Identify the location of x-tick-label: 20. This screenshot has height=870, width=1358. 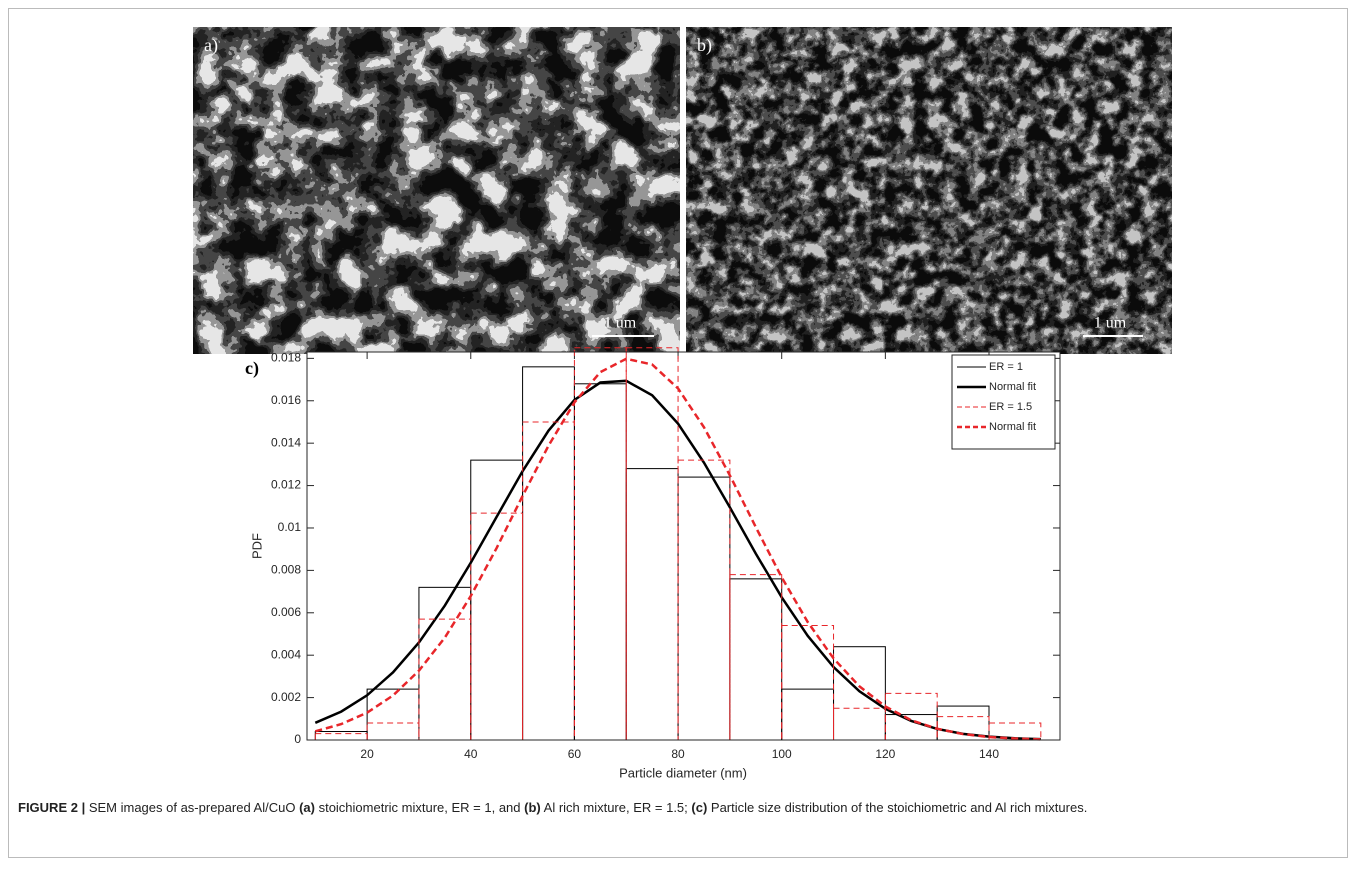
(367, 754).